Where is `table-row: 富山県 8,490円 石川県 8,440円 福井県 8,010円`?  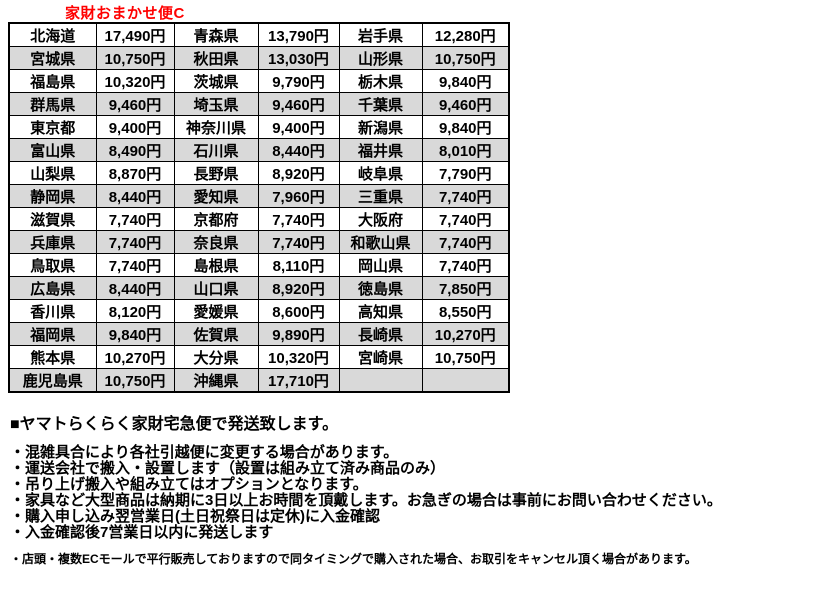
table-row: 富山県 8,490円 石川県 8,440円 福井県 8,010円 is located at coordinates (259, 150).